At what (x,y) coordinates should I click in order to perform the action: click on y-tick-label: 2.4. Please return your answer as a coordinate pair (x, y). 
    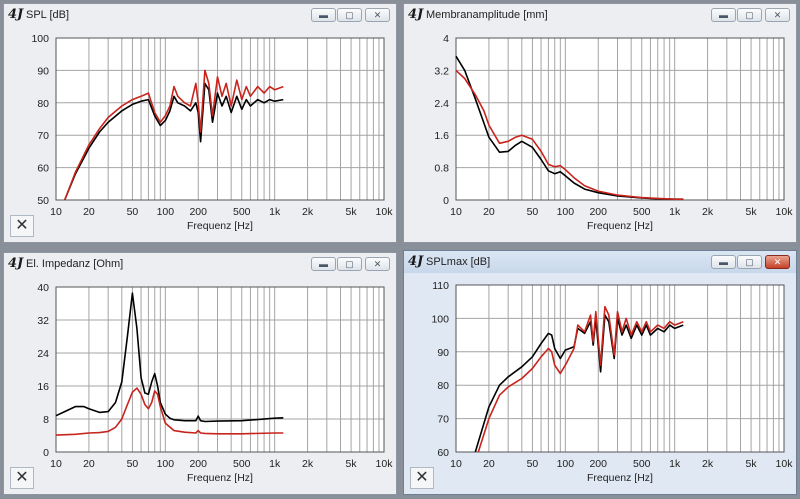
    Looking at the image, I should click on (441, 104).